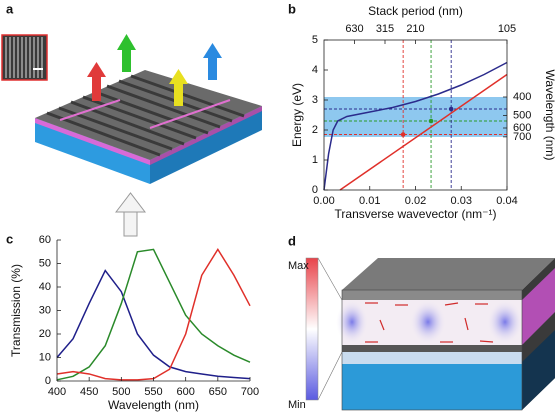  I want to click on arrow-white, so click(130, 214).